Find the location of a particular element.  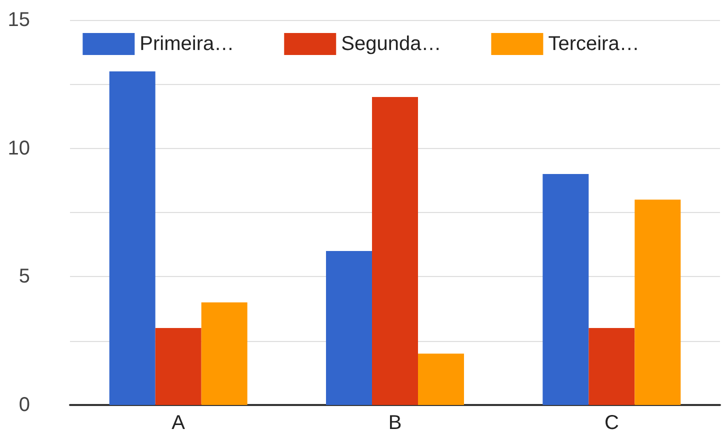

x-tick-label: A is located at coordinates (179, 423).